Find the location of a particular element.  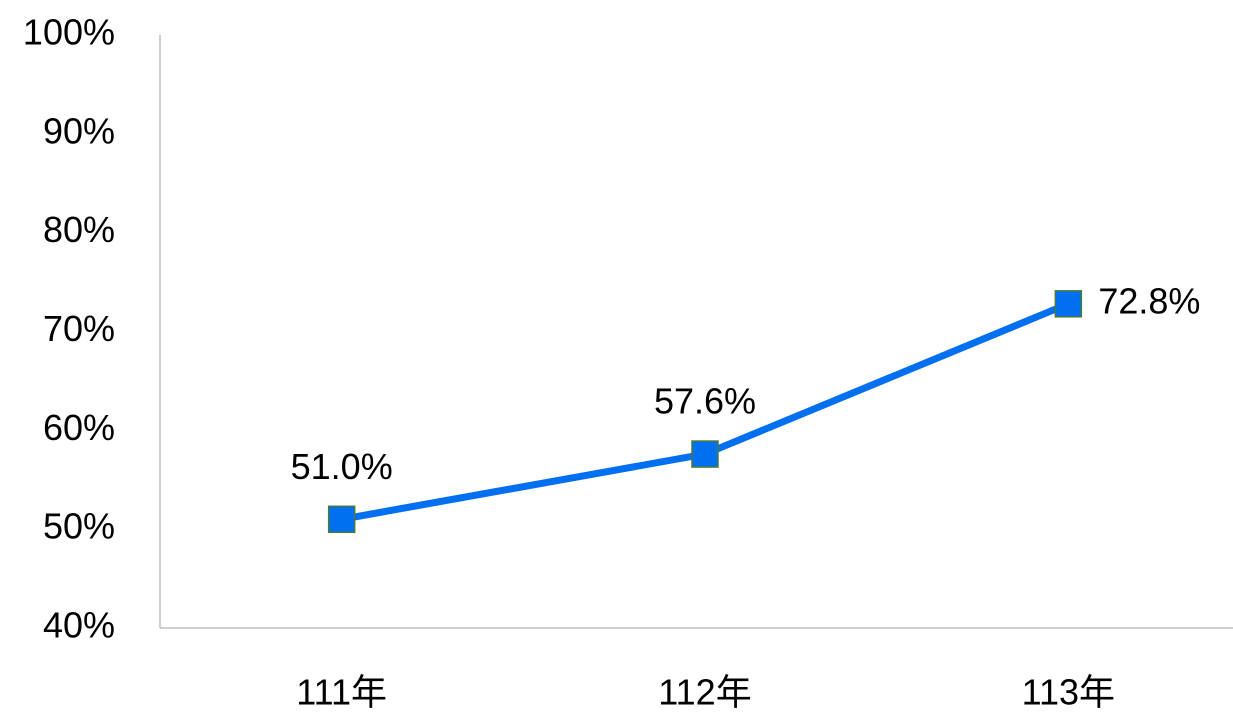

x-tick-label: 112年 is located at coordinates (704, 692).